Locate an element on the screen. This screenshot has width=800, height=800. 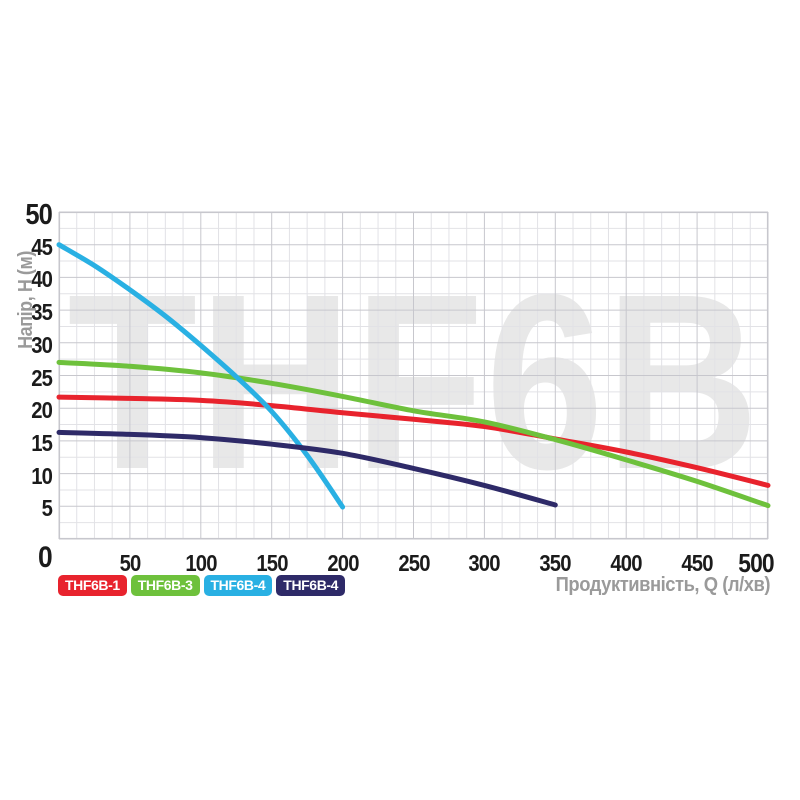
legend-item-thf6b-4-2: THF6B-4 is located at coordinates (238, 585).